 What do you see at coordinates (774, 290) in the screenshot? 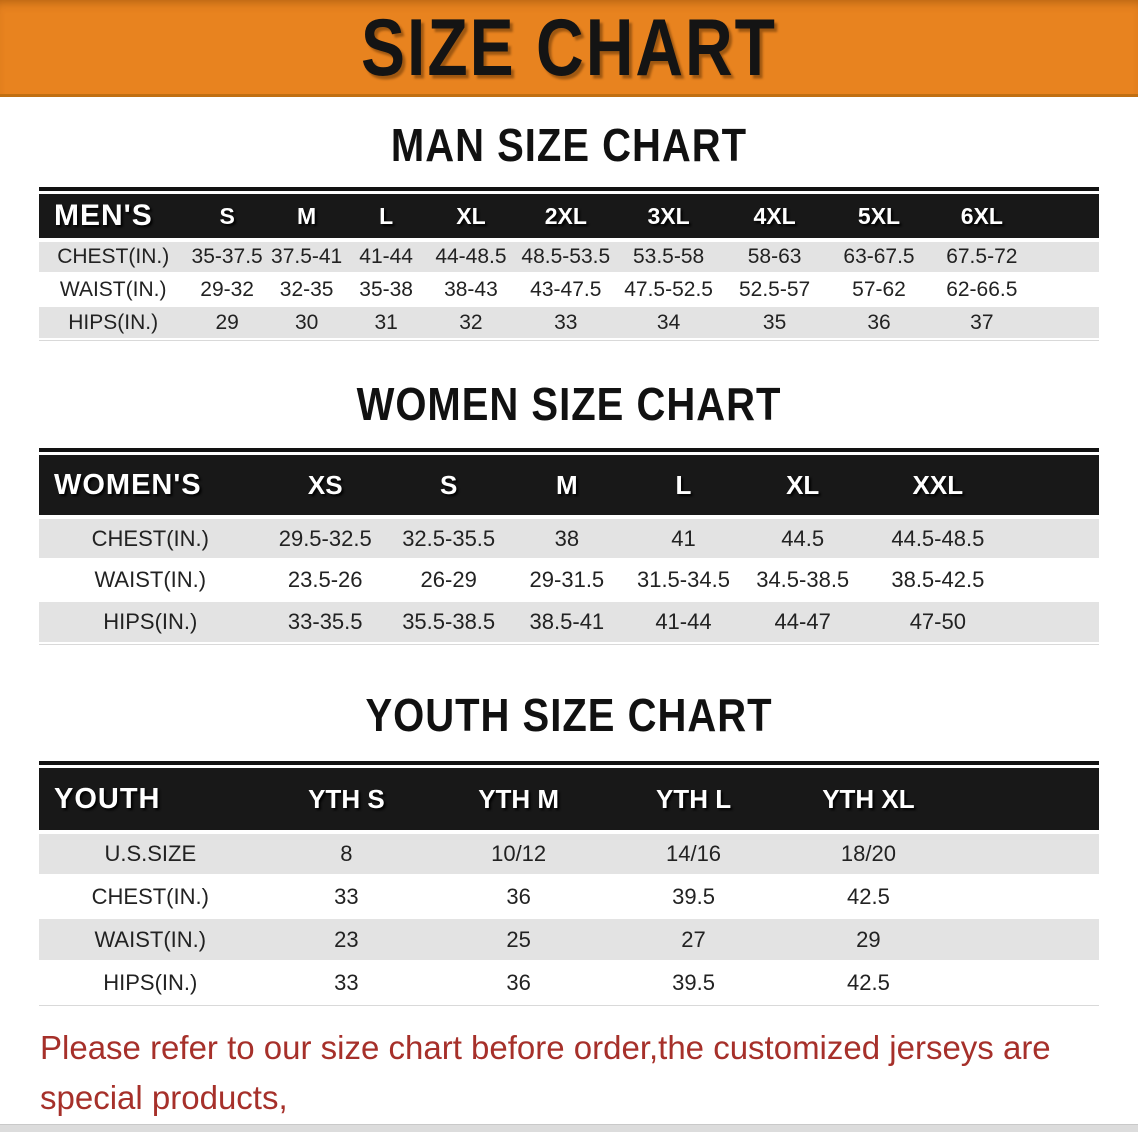
I see `size-value-cell: 52.5-57` at bounding box center [774, 290].